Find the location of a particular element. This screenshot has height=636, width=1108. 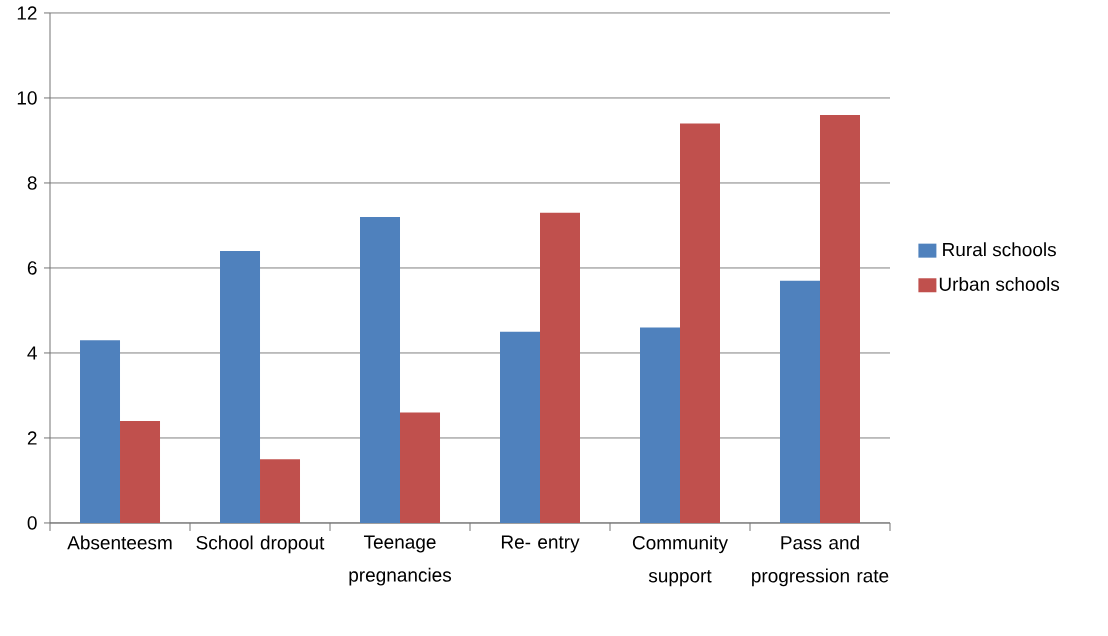

x-tick-label: Teenage pregnancies is located at coordinates (400, 560).